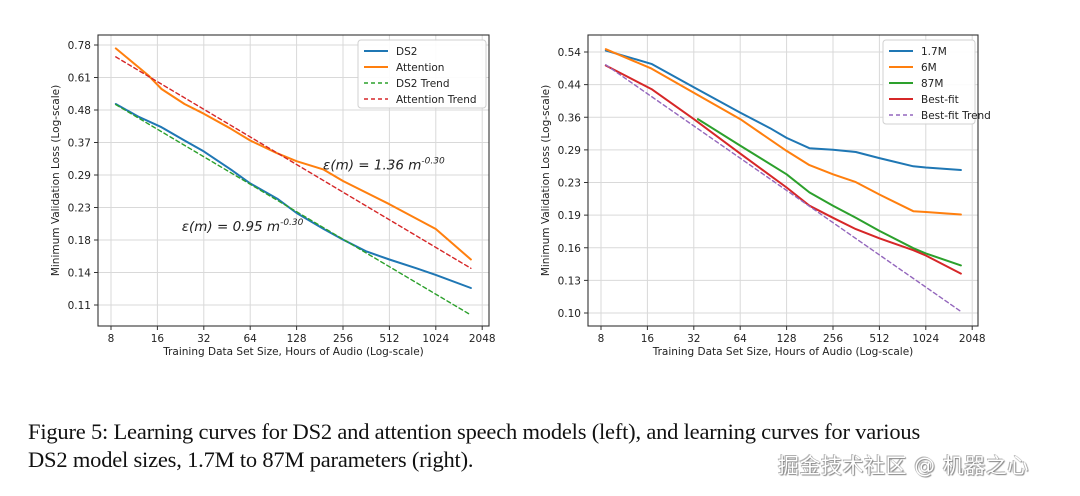 This screenshot has width=1080, height=496. I want to click on watermark: 掘金技术社区 @ 机器之心, so click(903, 466).